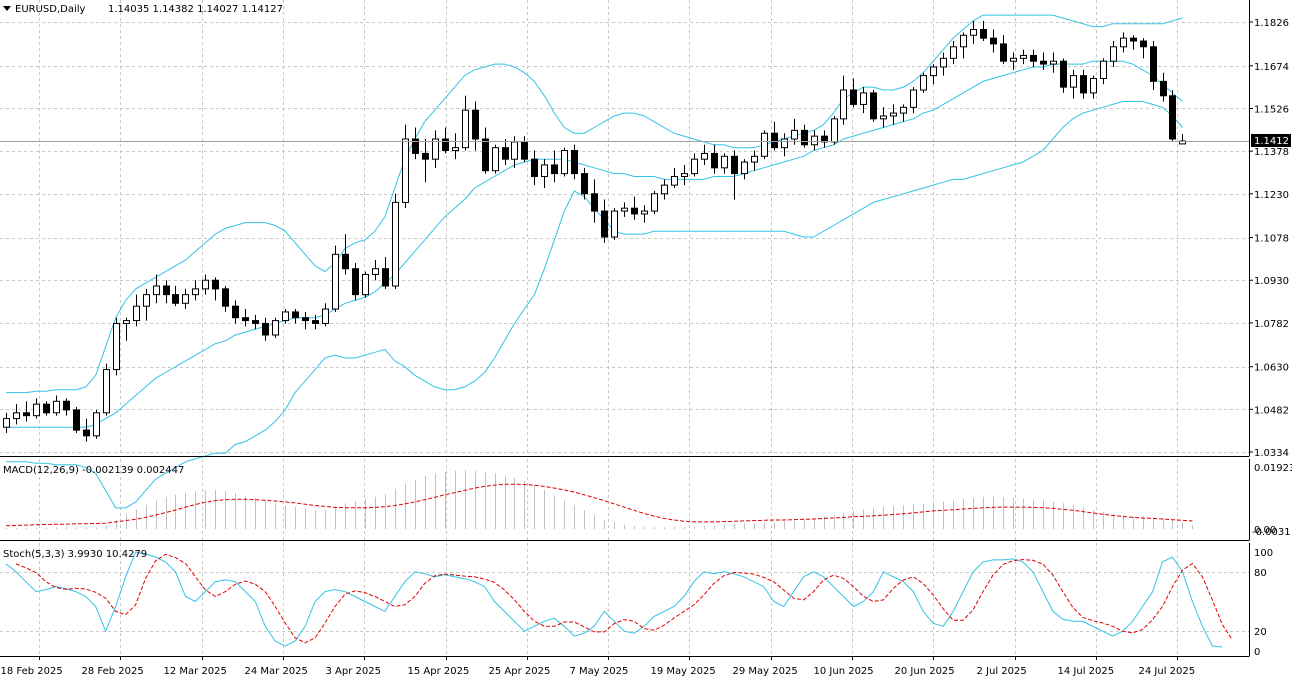 This screenshot has height=680, width=1292. Describe the element at coordinates (1265, 530) in the screenshot. I see `macd-tick-label: 0.00` at that location.